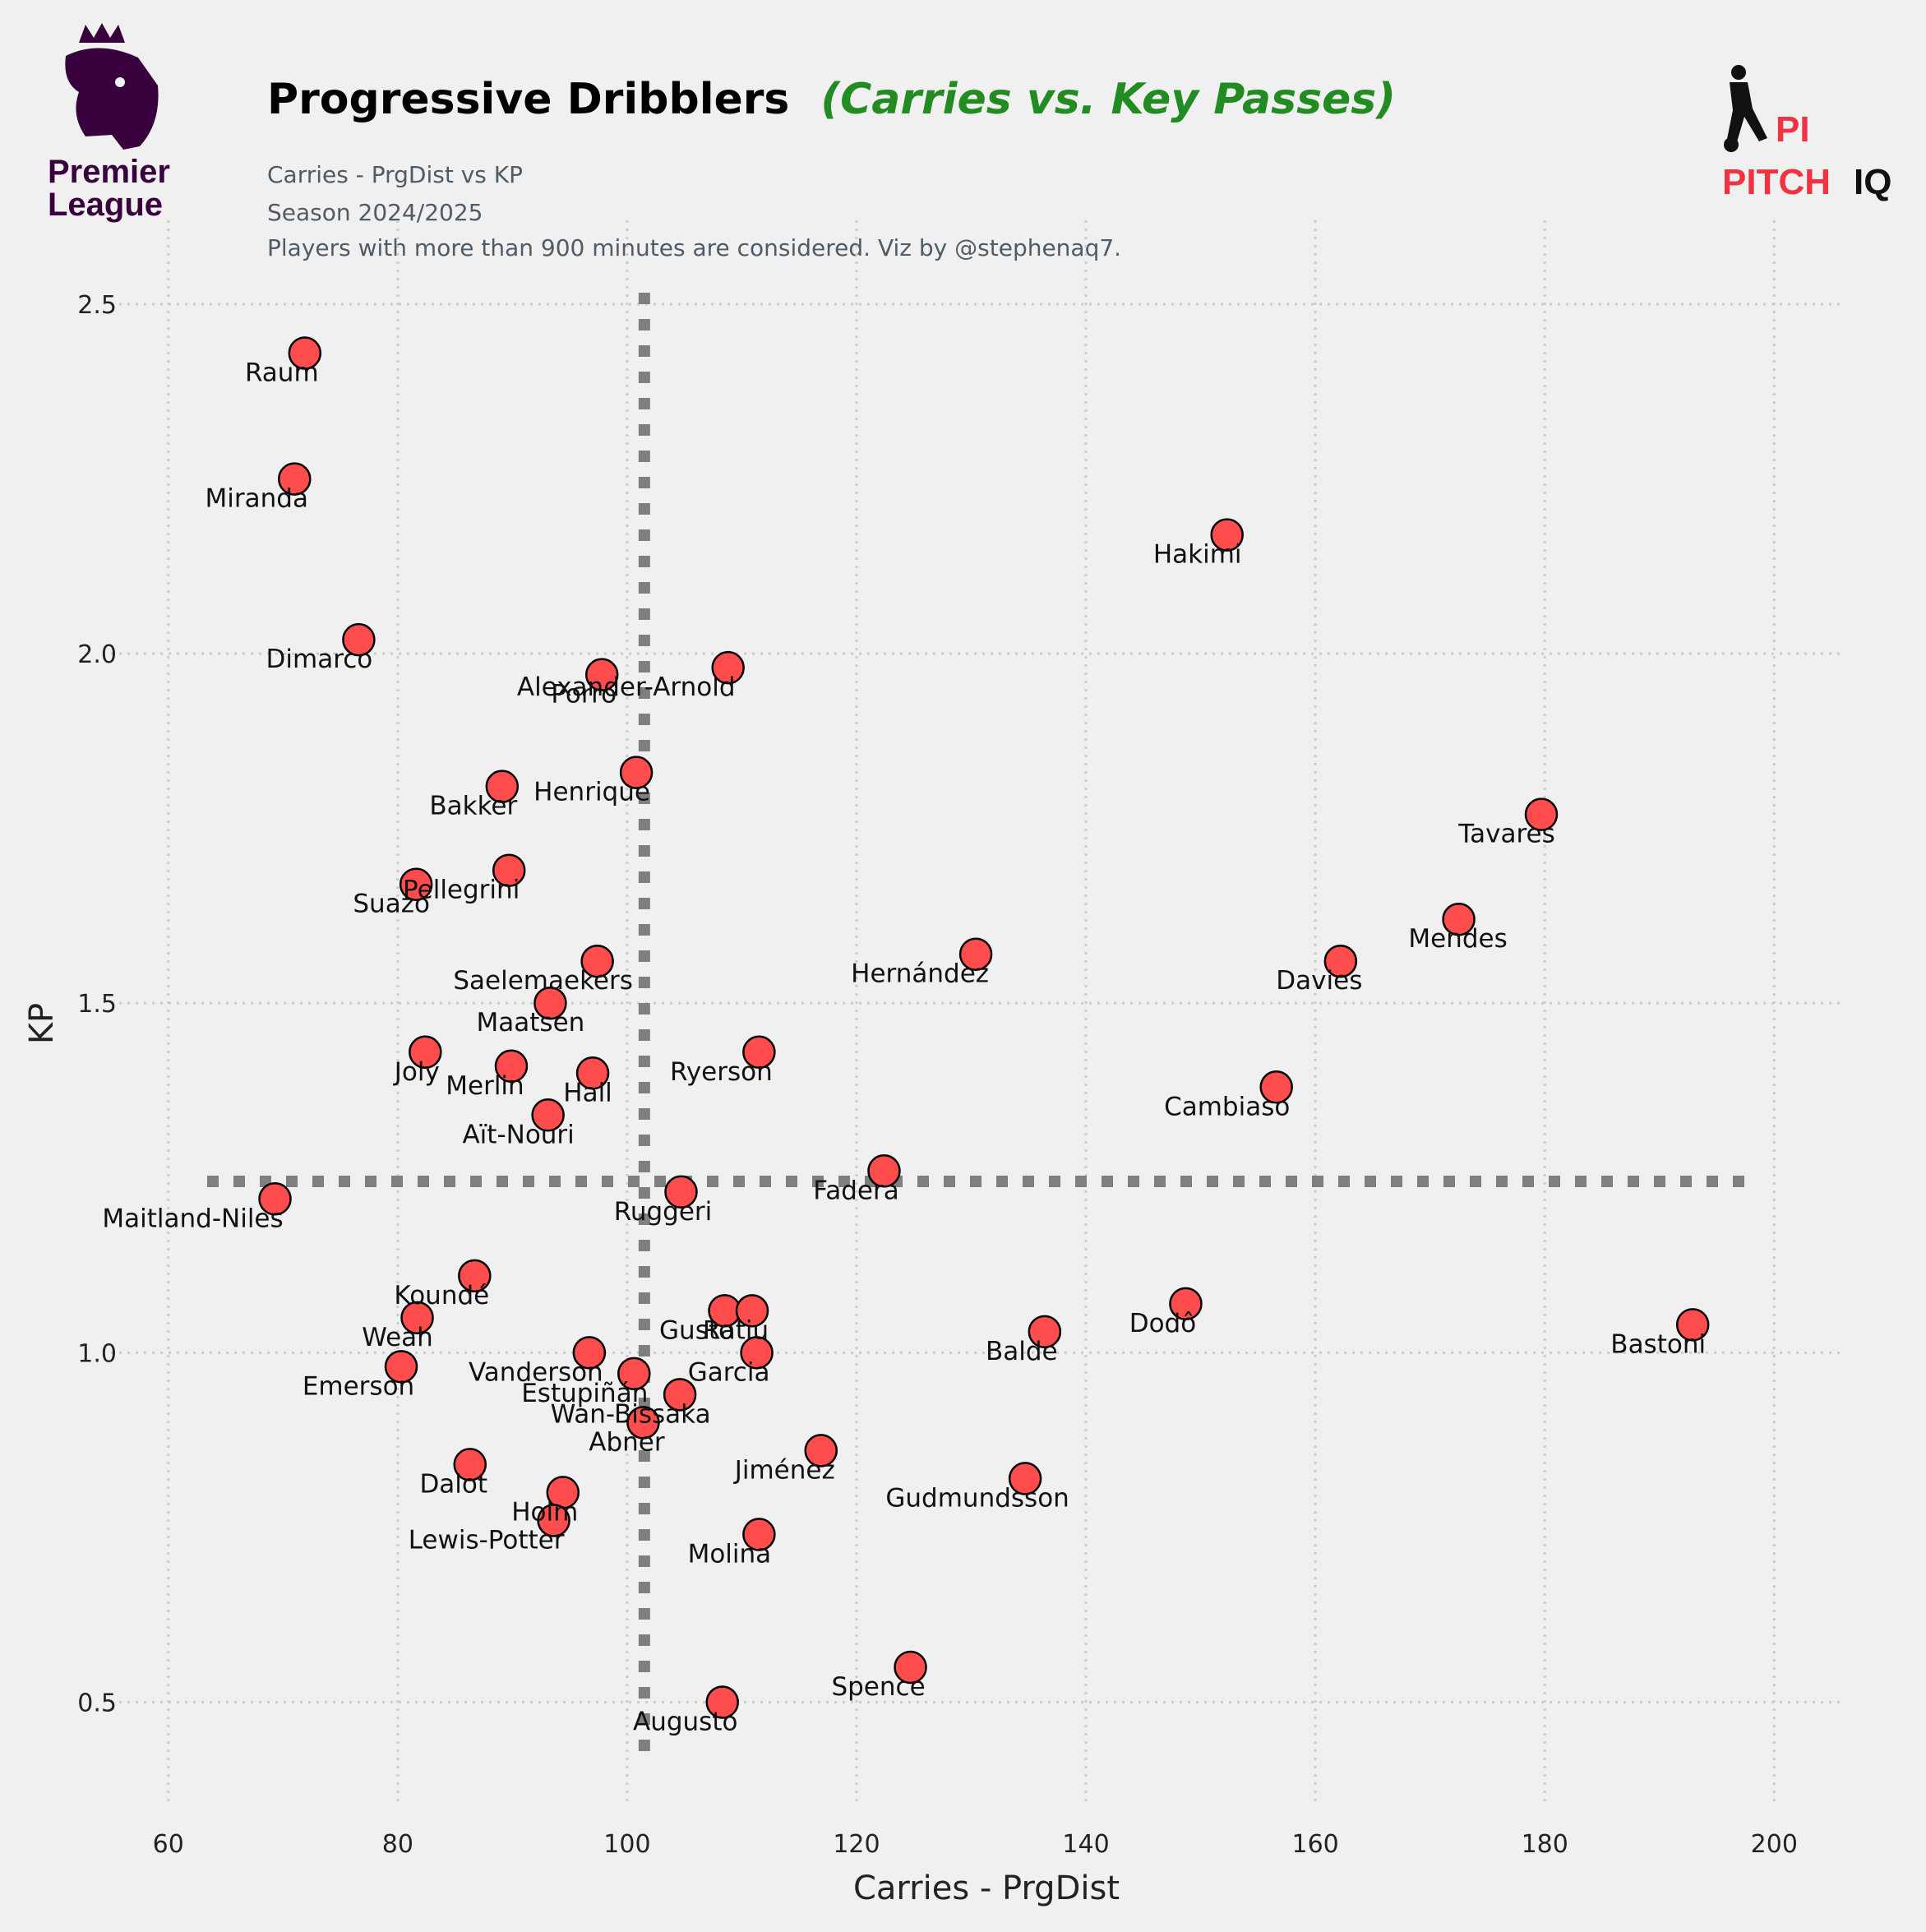 The image size is (1926, 1932). I want to click on lion-crest-icon, so click(112, 86).